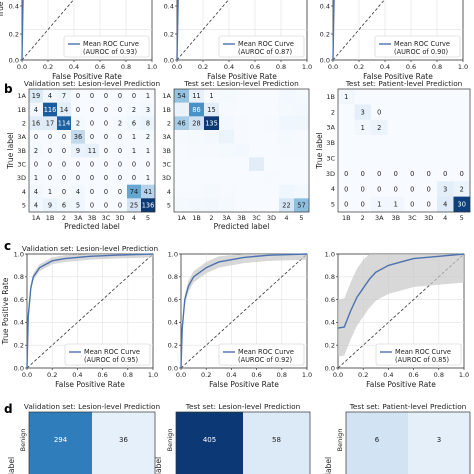 The height and width of the screenshot is (474, 474). What do you see at coordinates (106, 218) in the screenshot?
I see `b1-col-label-5: 3C` at bounding box center [106, 218].